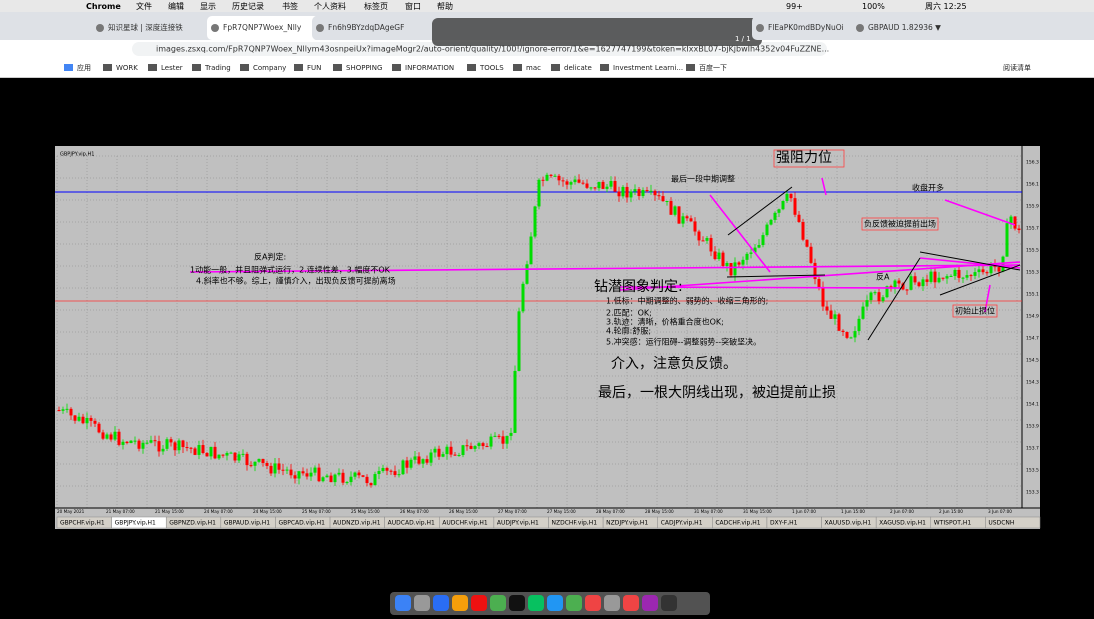 The image size is (1094, 619). What do you see at coordinates (357, 523) in the screenshot?
I see `symbol-tab-label: AUDNZD.vip,H1` at bounding box center [357, 523].